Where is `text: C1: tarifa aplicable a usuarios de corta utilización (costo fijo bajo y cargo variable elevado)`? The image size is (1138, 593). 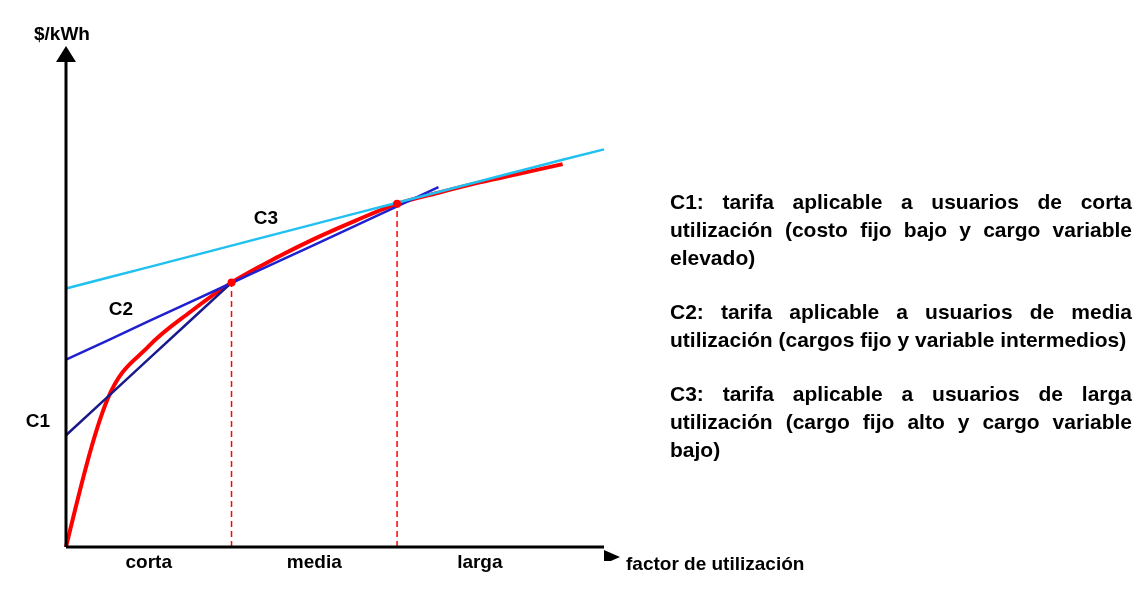
text: C1: tarifa aplicable a usuarios de corta utilización (costo fijo bajo y cargo variable elevado) is located at coordinates (901, 230).